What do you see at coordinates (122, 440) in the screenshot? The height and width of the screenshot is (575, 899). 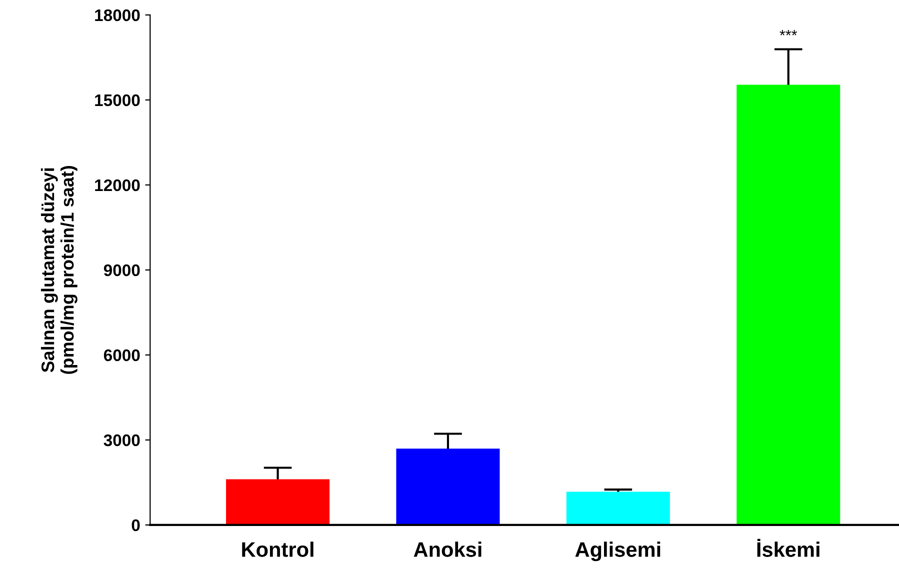 I see `y-tick-label: 3000` at bounding box center [122, 440].